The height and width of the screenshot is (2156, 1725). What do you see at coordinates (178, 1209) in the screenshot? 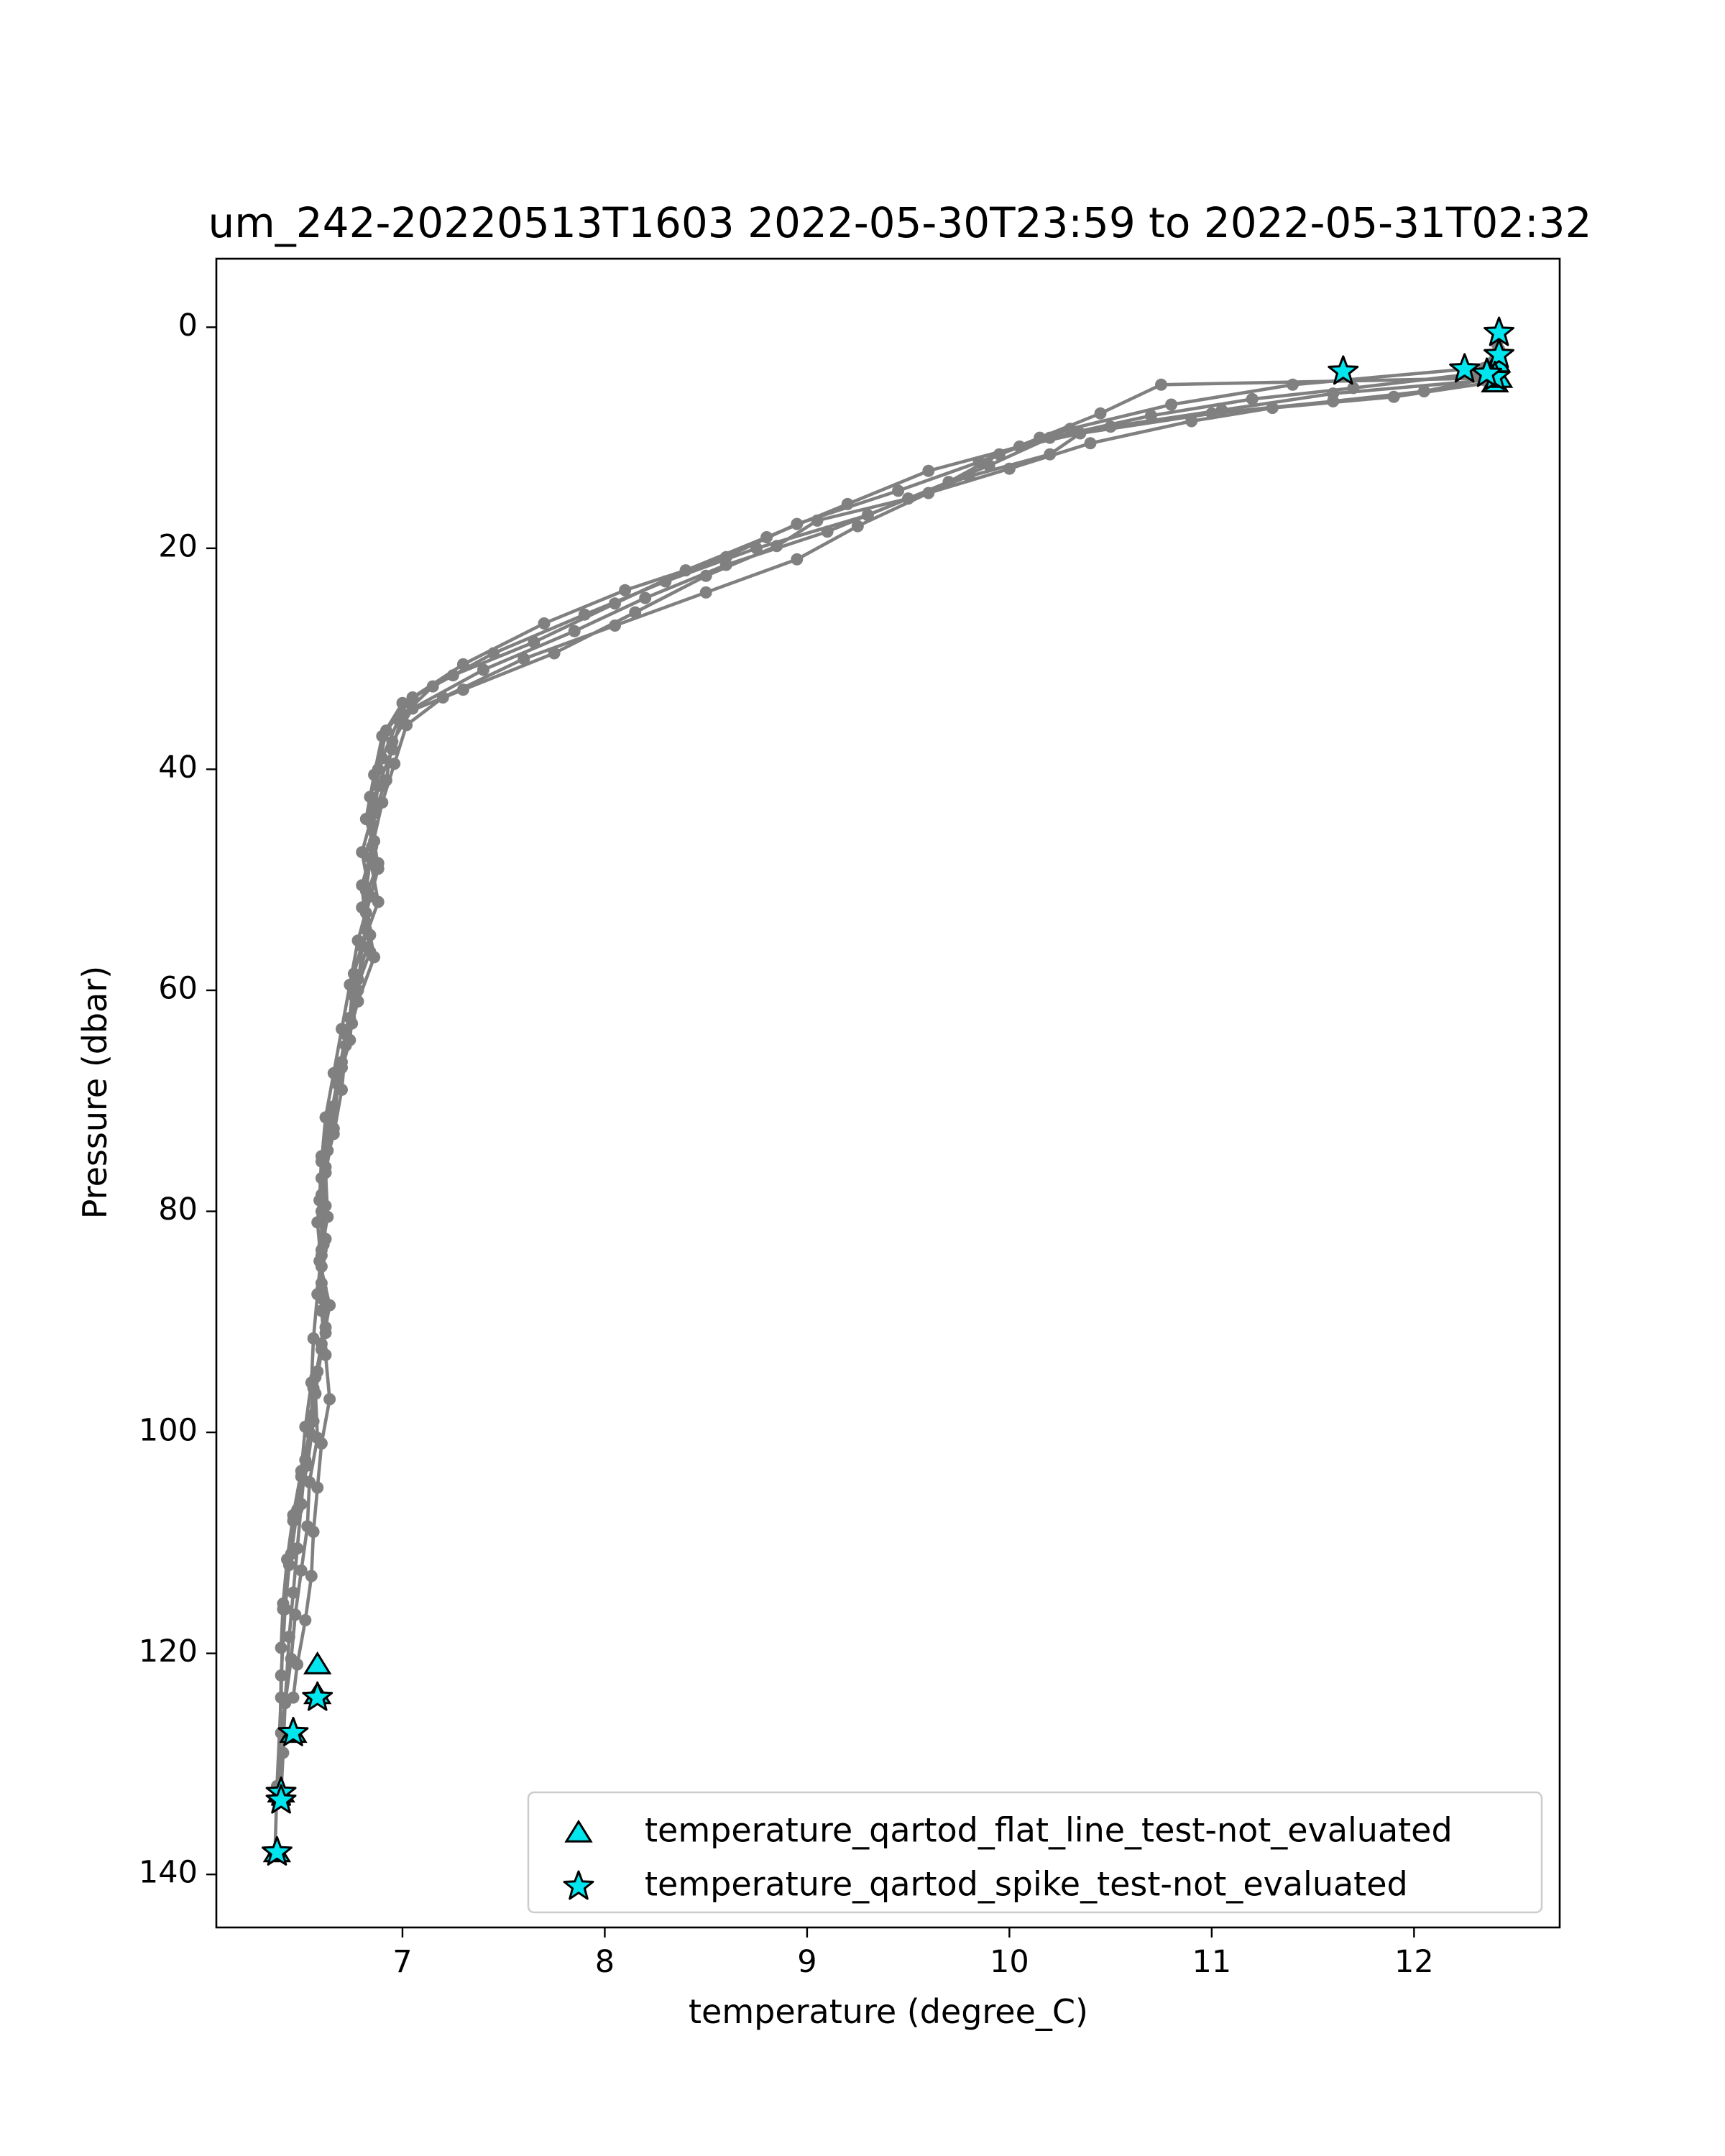
I see `y-tick-label: 80` at bounding box center [178, 1209].